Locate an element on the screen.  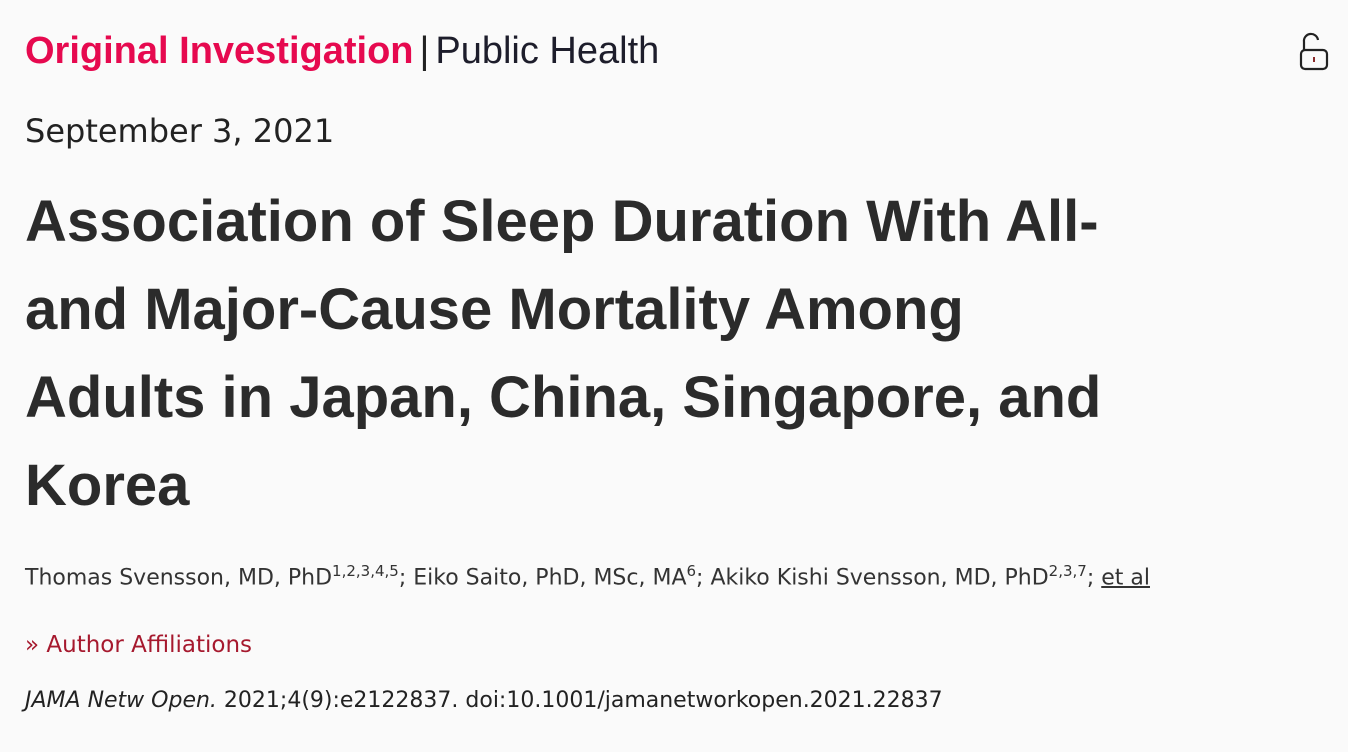
title-line: Adults in Japan, China, Singapore, and is located at coordinates (563, 397).